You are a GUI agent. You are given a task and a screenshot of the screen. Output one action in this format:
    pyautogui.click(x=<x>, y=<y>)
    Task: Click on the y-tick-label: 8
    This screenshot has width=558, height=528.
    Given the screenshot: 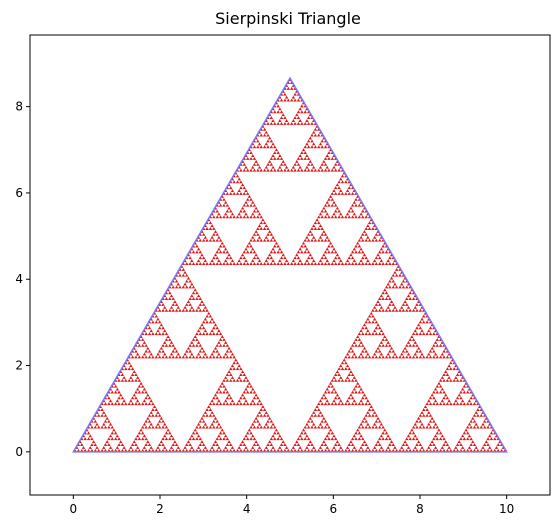 What is the action you would take?
    pyautogui.click(x=19, y=107)
    